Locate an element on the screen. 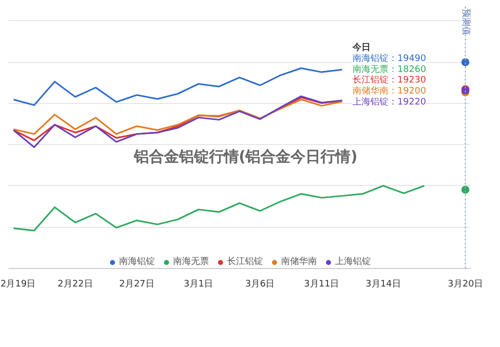 This screenshot has width=500, height=347. text: 铝合金铝锭行情(铝合金今日行情) is located at coordinates (245, 156).